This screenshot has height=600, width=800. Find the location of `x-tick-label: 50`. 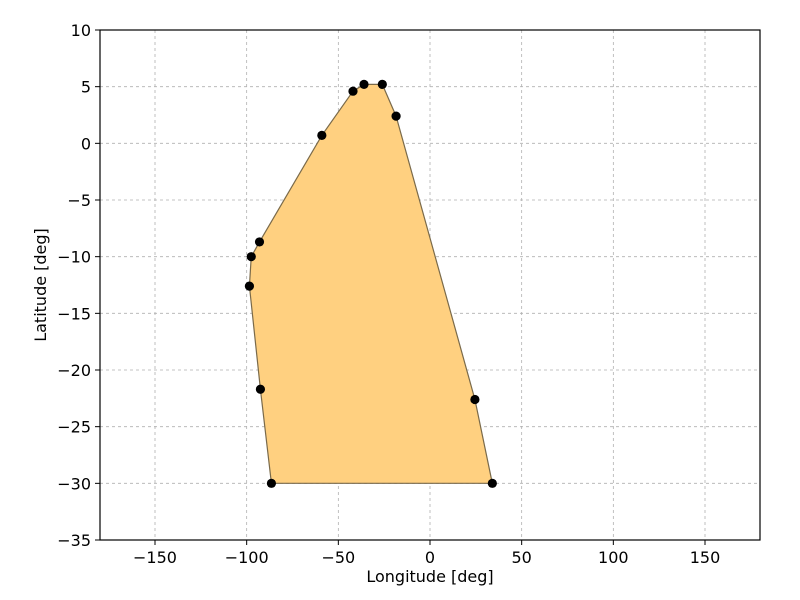

x-tick-label: 50 is located at coordinates (521, 557).